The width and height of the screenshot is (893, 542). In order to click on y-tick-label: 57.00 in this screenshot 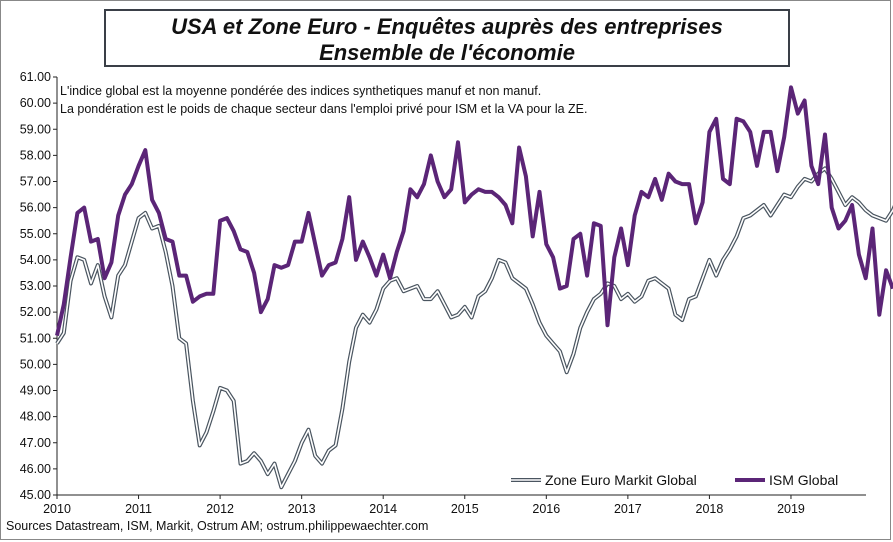, I will do `click(35, 182)`.